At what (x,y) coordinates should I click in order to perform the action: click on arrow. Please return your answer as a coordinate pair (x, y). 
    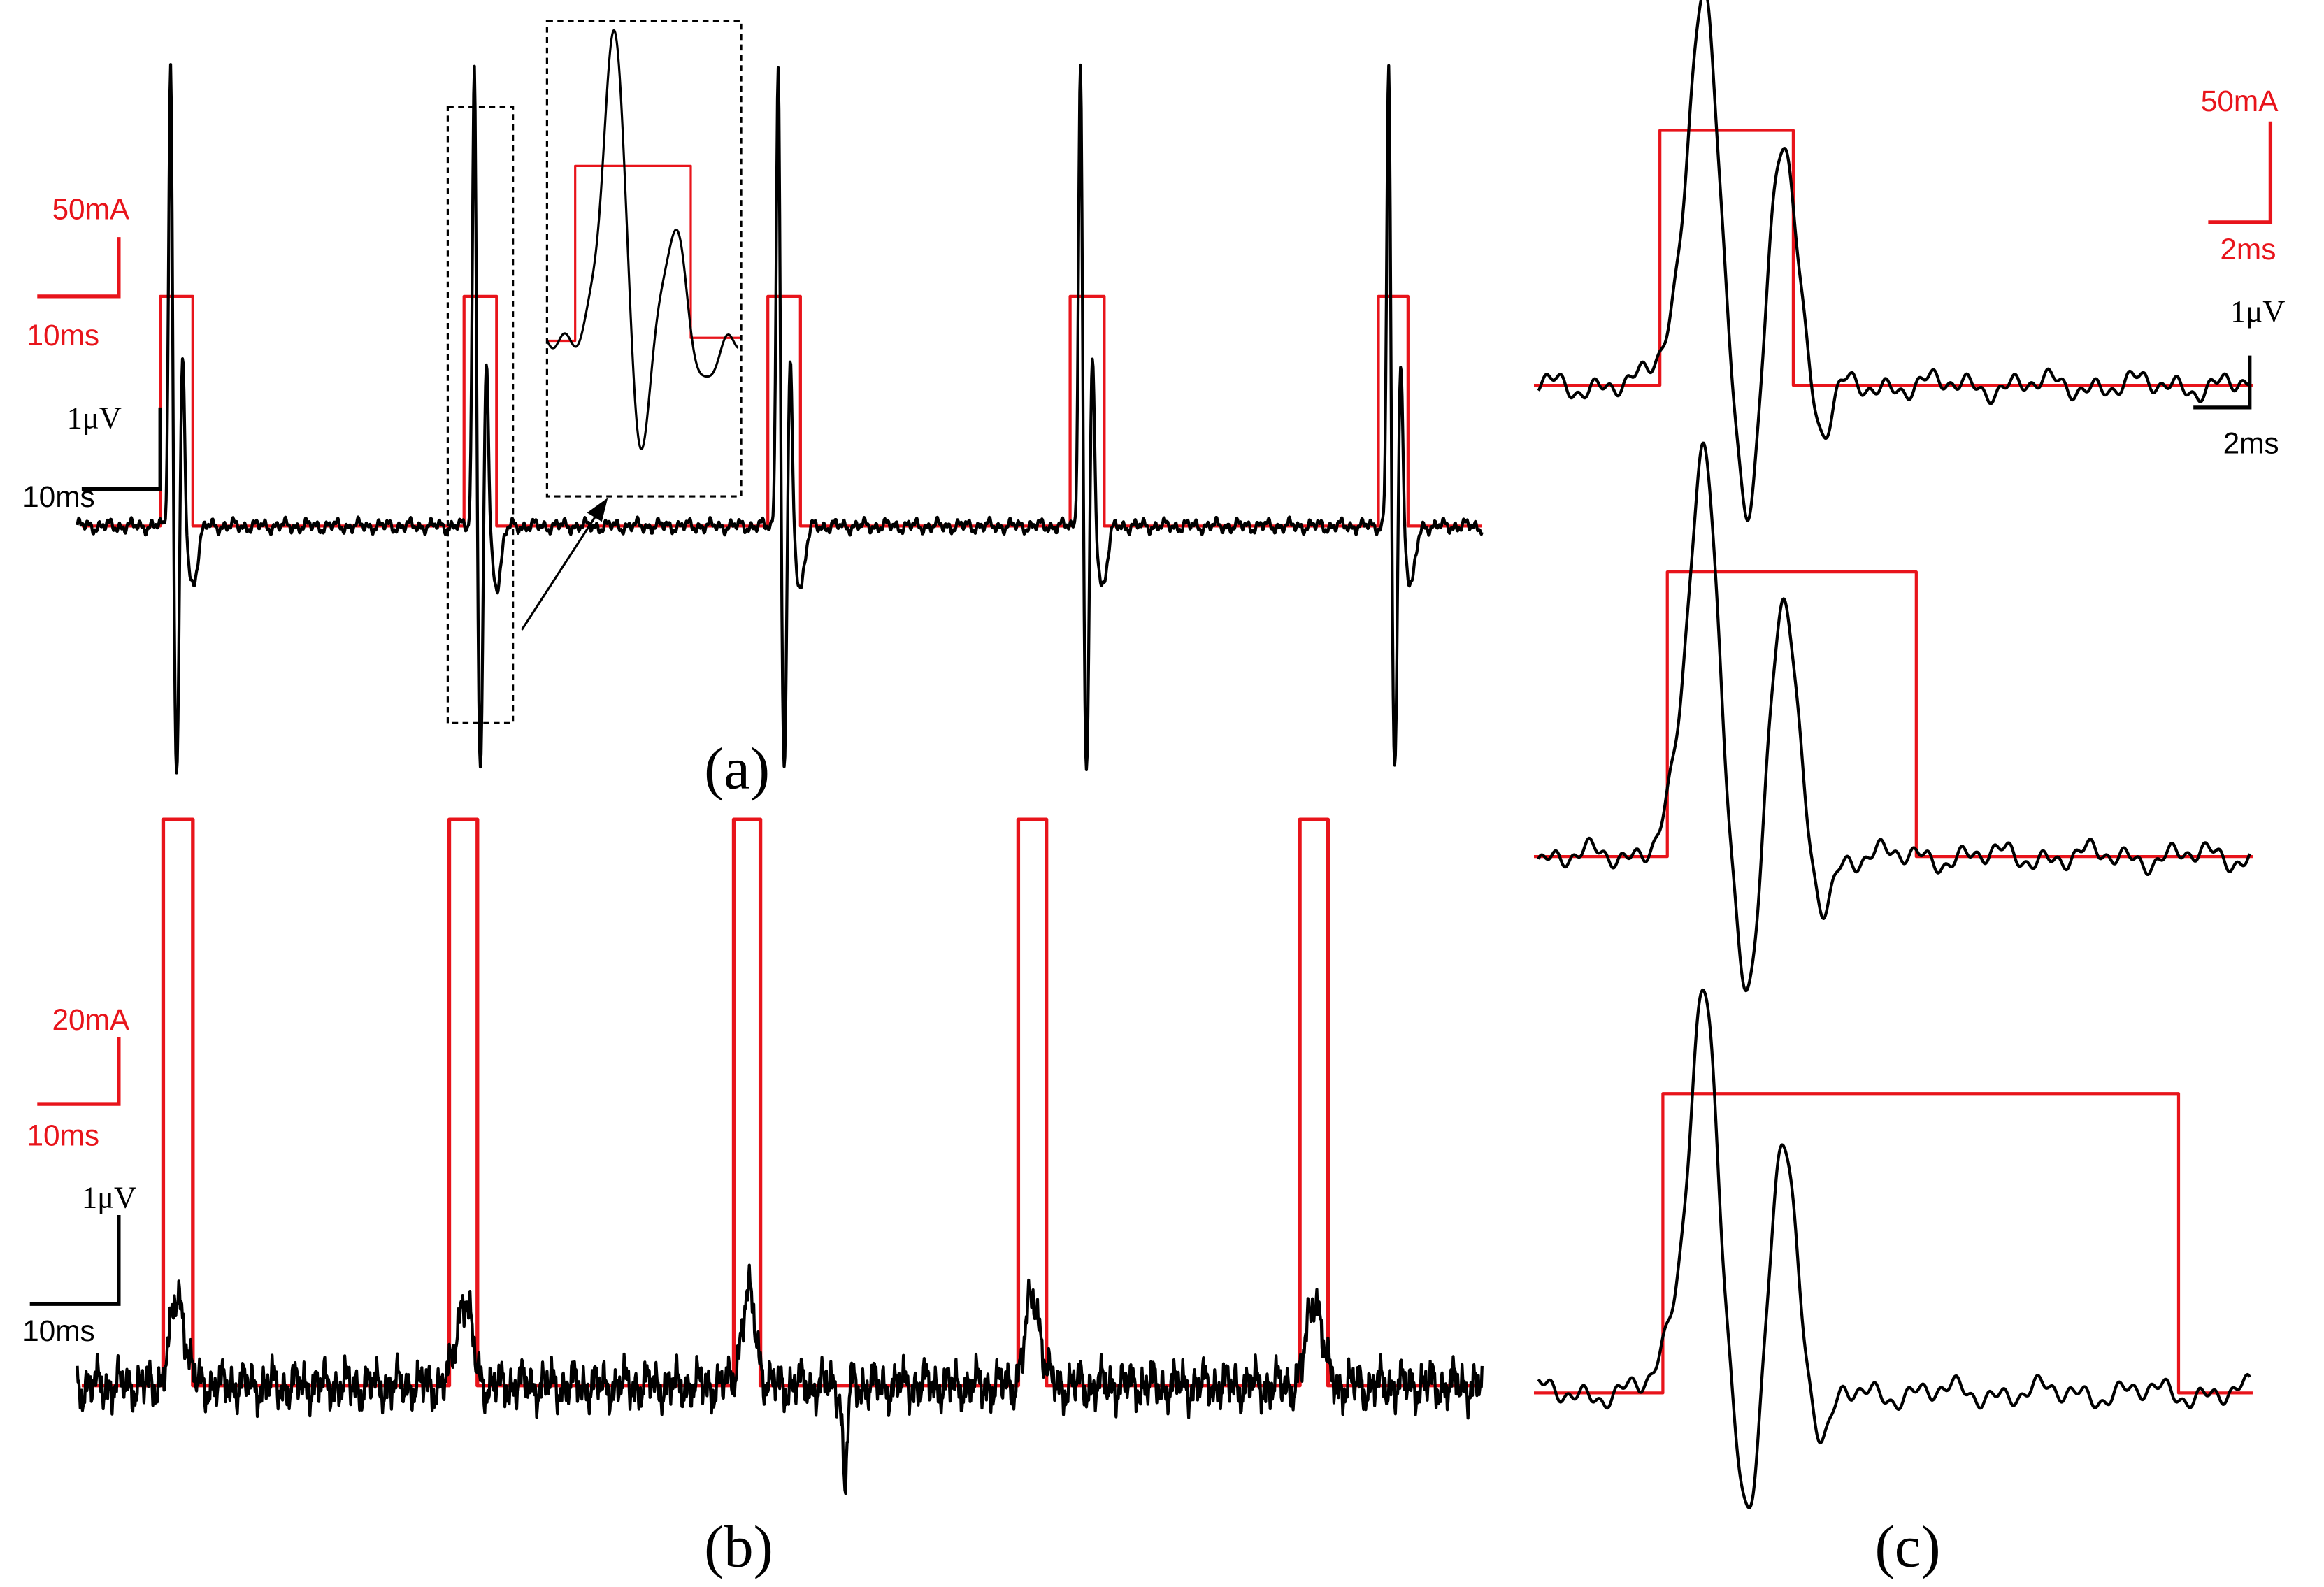
    Looking at the image, I should click on (559, 573).